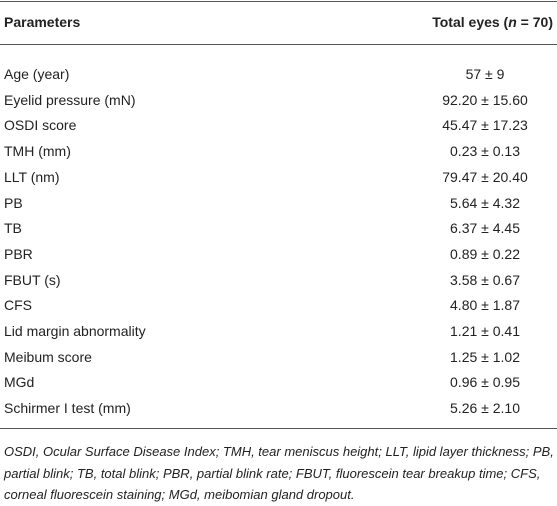  What do you see at coordinates (32, 279) in the screenshot?
I see `parameter-cell: FBUT (s)` at bounding box center [32, 279].